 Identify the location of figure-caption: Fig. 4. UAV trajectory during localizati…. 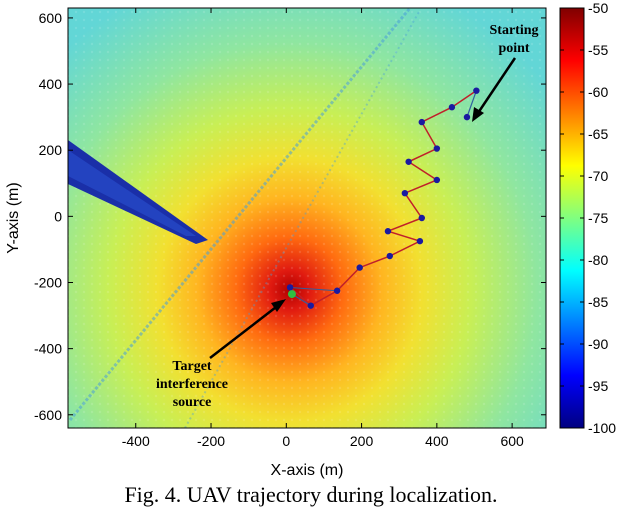
(311, 494).